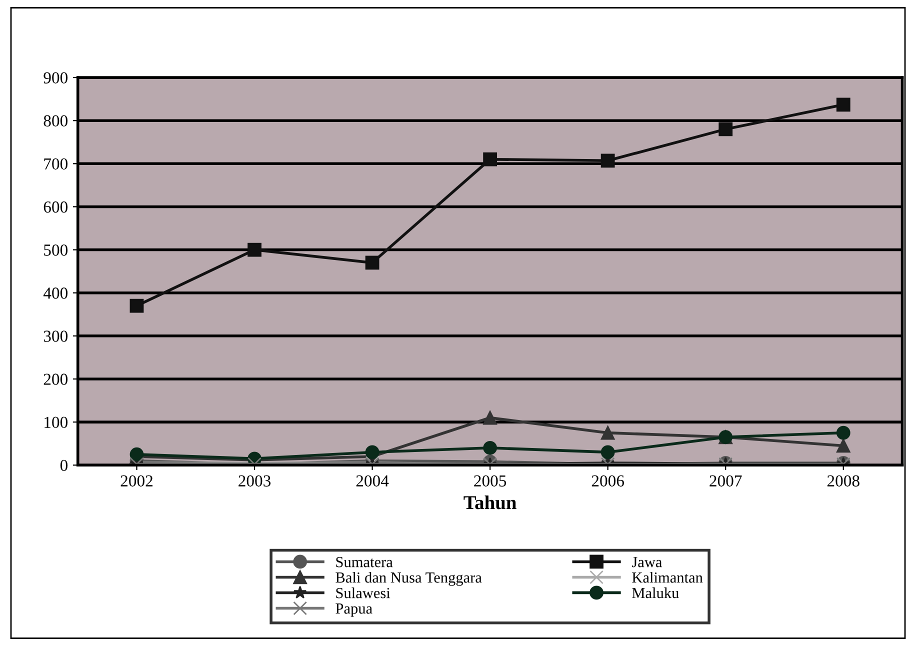  Describe the element at coordinates (490, 503) in the screenshot. I see `x-axis-title: Tahun` at that location.